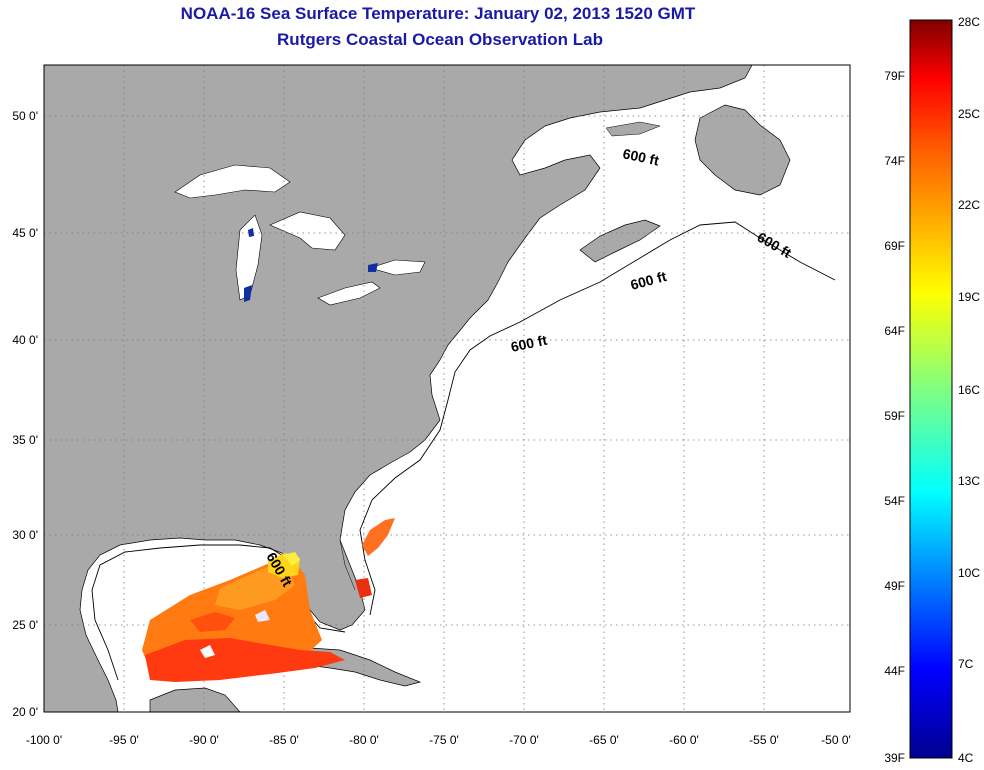 This screenshot has width=984, height=770. Describe the element at coordinates (969, 390) in the screenshot. I see `colorbar-celsius-label: 16C` at that location.